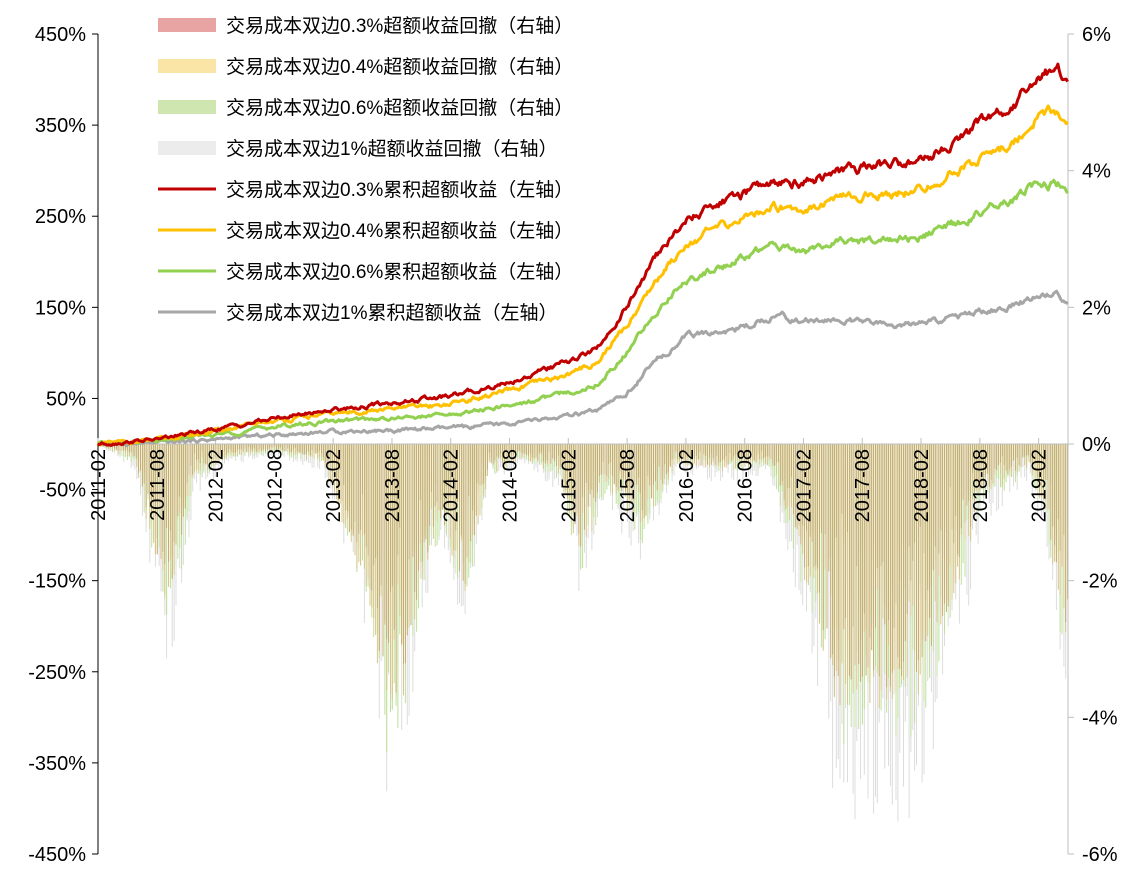  I want to click on legend-label: 交易成本双边0.6%超额收益回撤（右轴）, so click(399, 108).